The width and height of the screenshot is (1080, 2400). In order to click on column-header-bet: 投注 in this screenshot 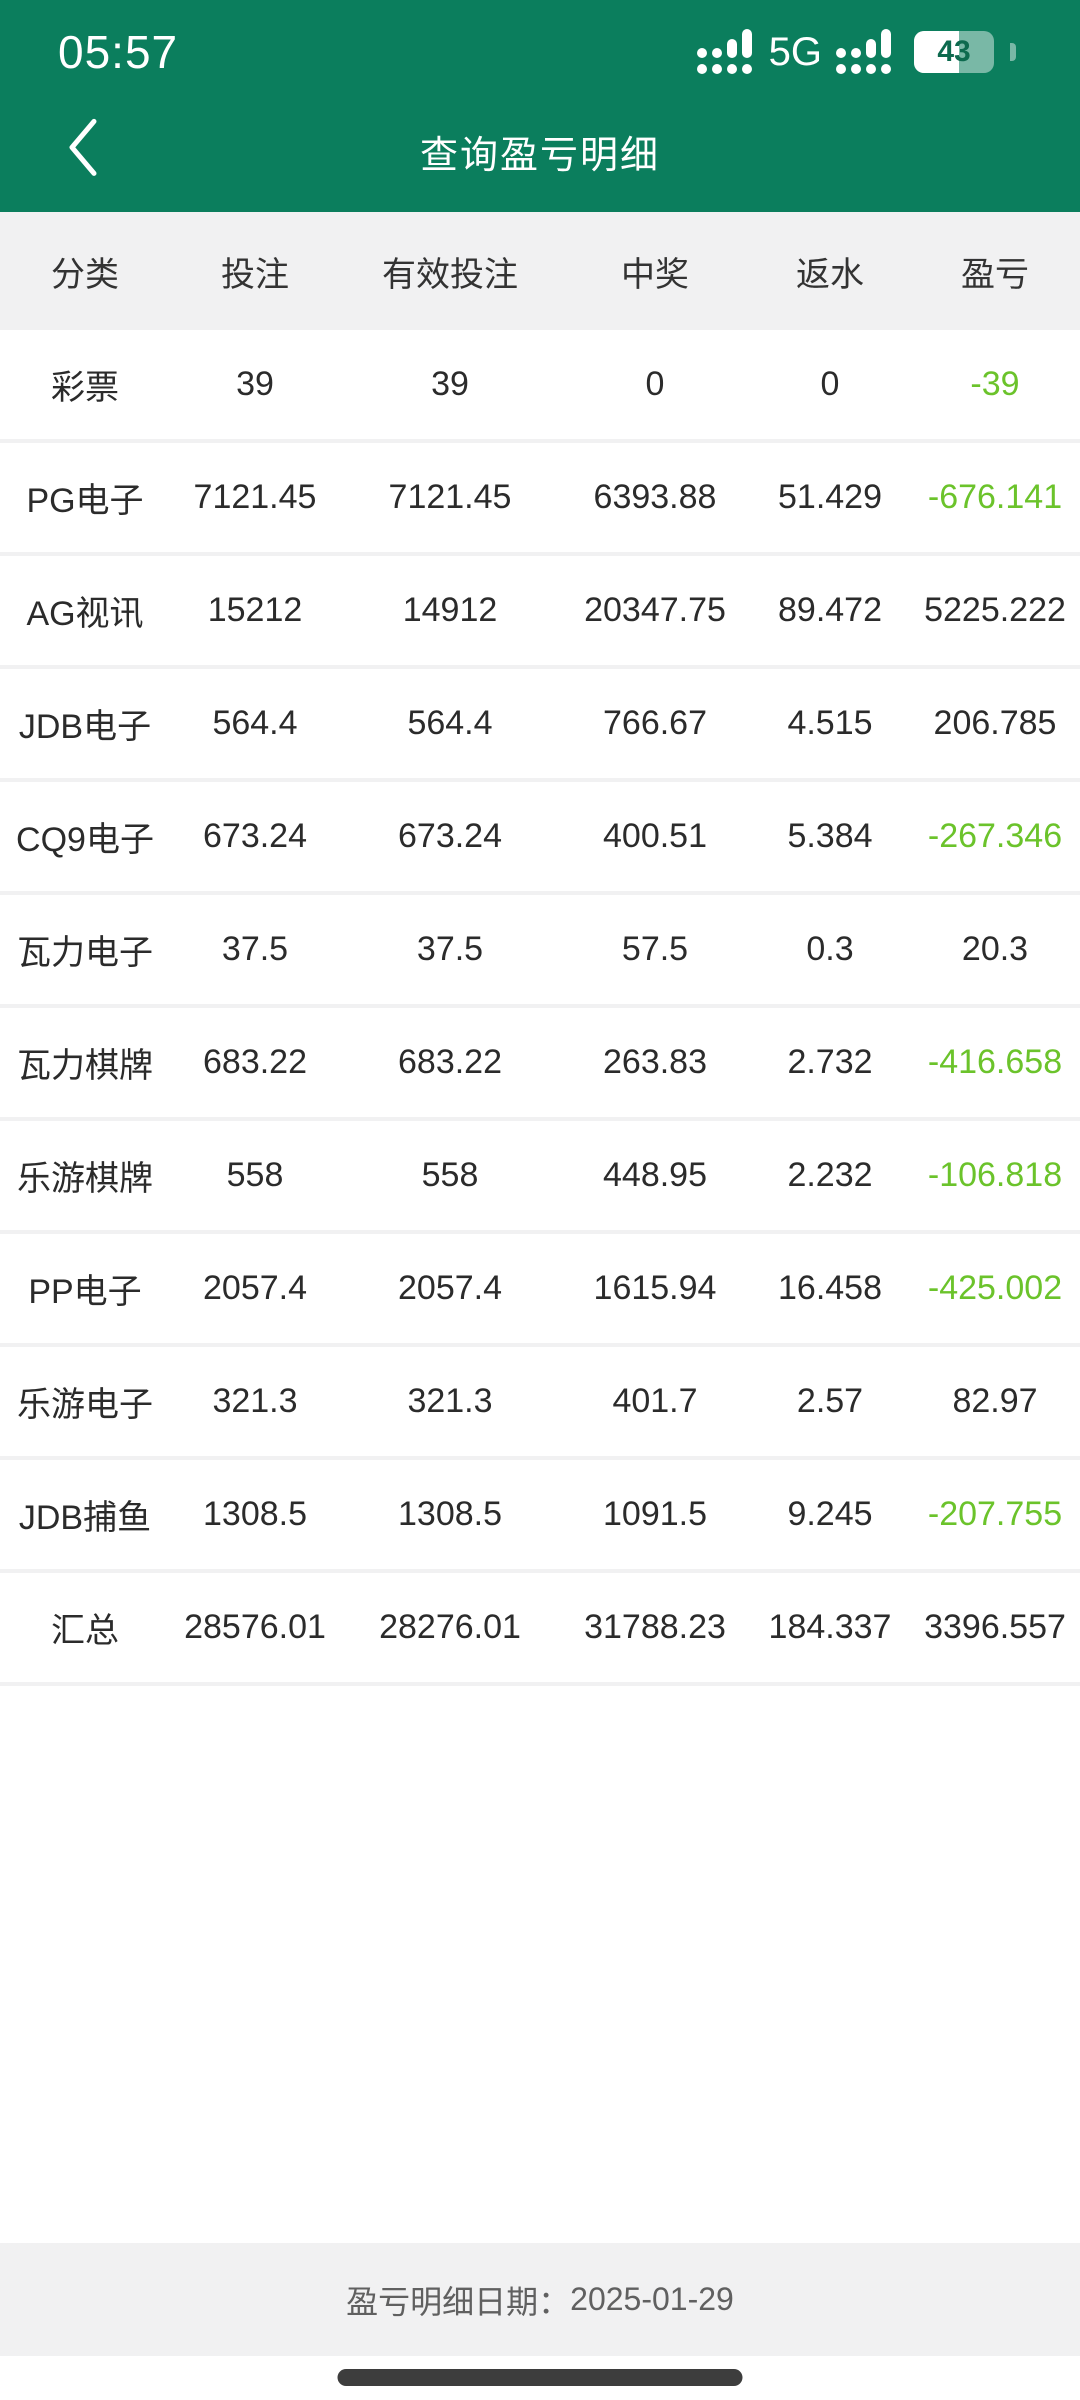, I will do `click(255, 274)`.